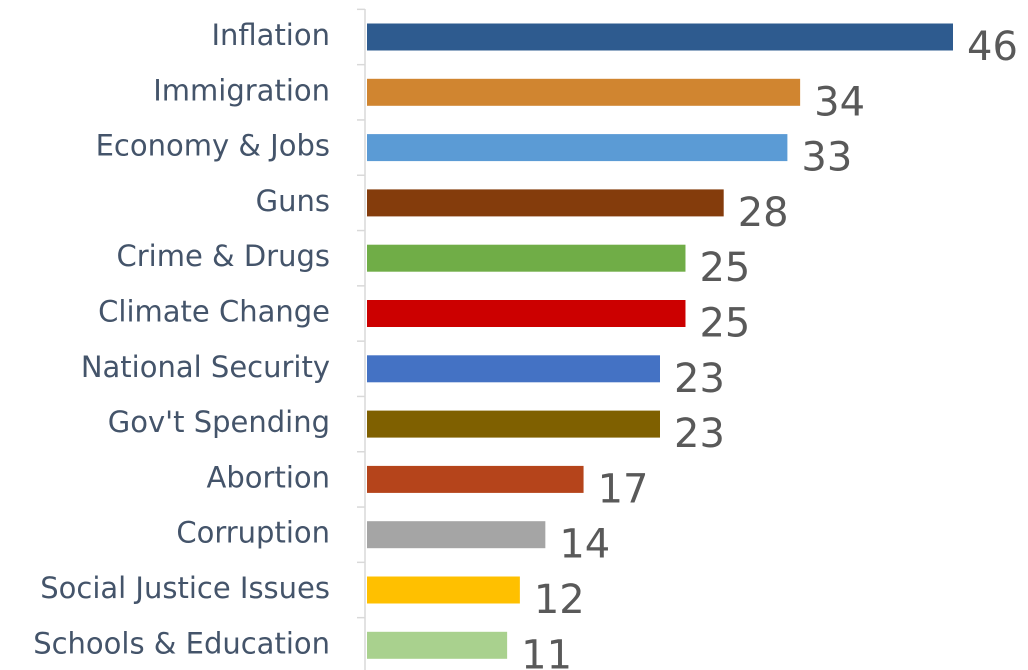 This screenshot has width=1028, height=670. I want to click on y-tick-label: Crime & Drugs, so click(223, 256).